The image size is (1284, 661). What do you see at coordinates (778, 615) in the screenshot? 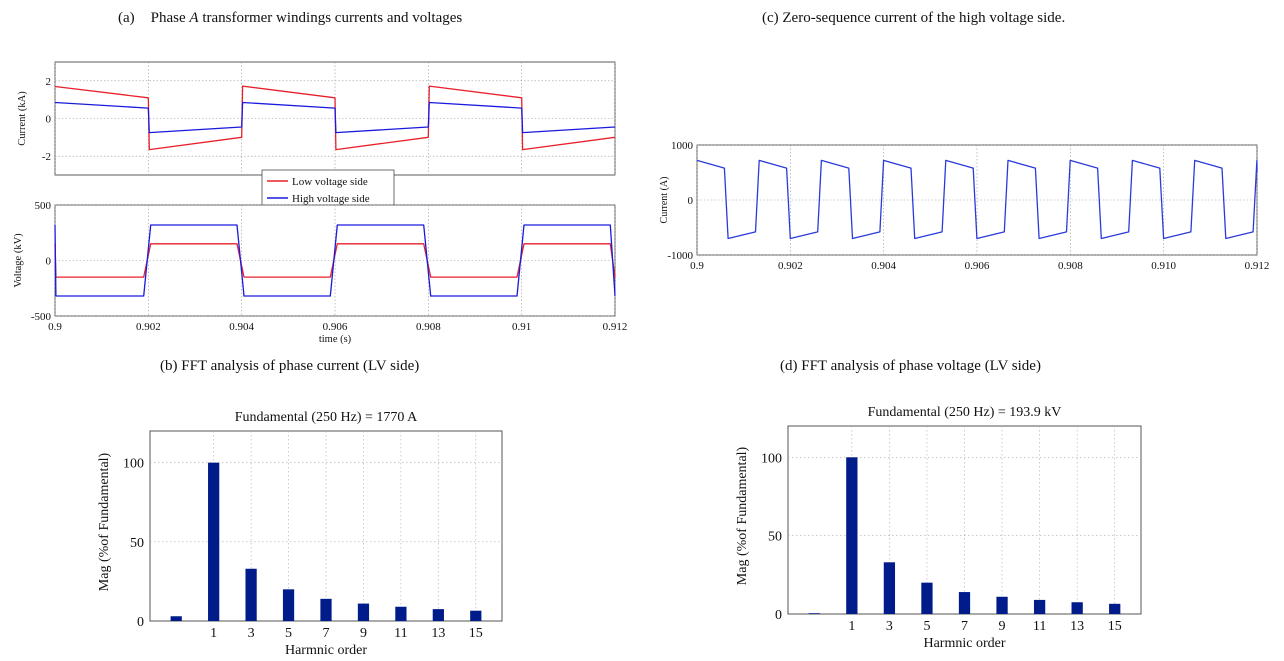
I see `d_fft_voltage-ytick-label: 0` at bounding box center [778, 615].